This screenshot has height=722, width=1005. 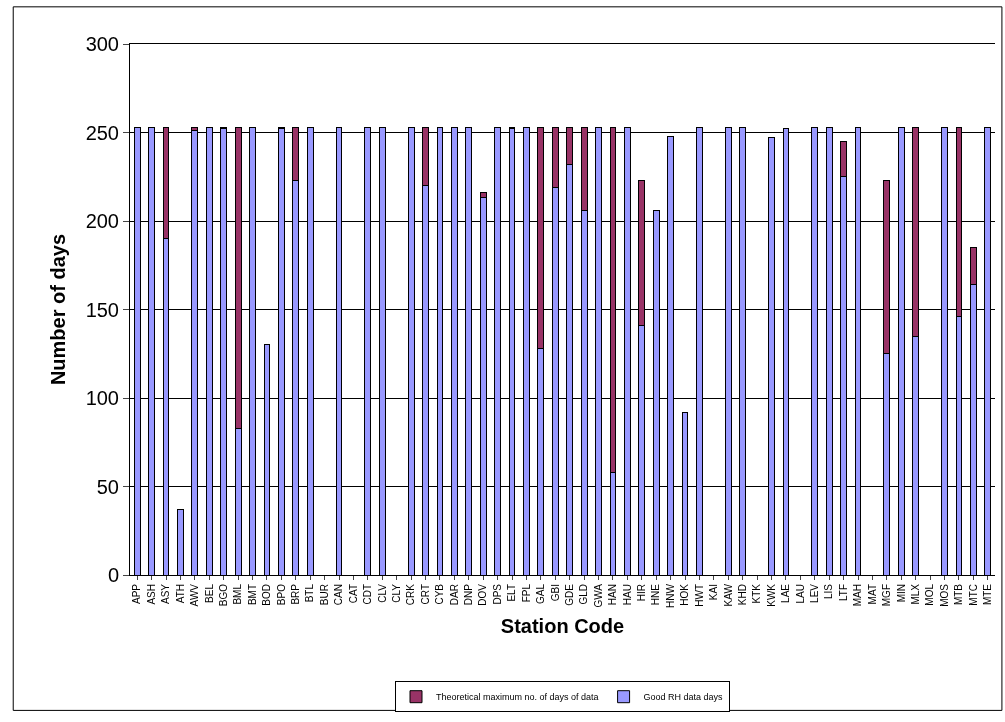 What do you see at coordinates (598, 595) in the screenshot?
I see `x-tick-label: GWA` at bounding box center [598, 595].